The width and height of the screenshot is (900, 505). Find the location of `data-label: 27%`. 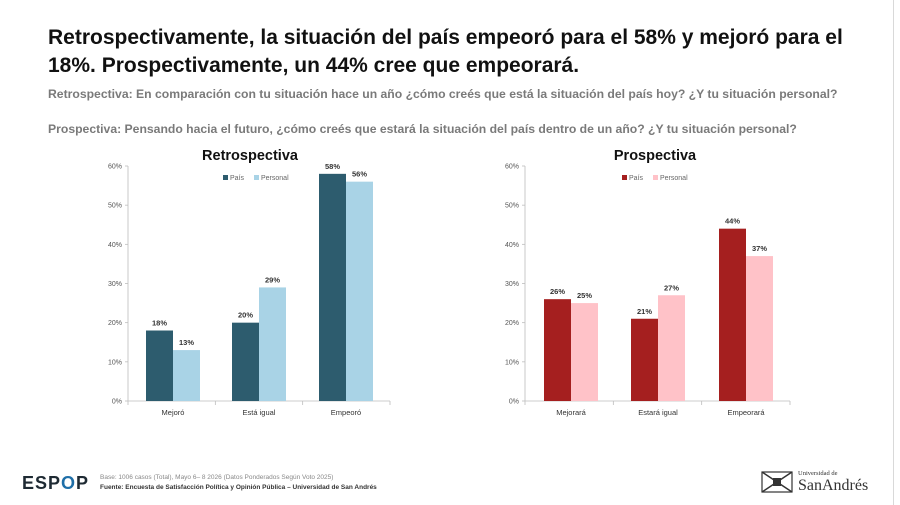

data-label: 27% is located at coordinates (671, 287).